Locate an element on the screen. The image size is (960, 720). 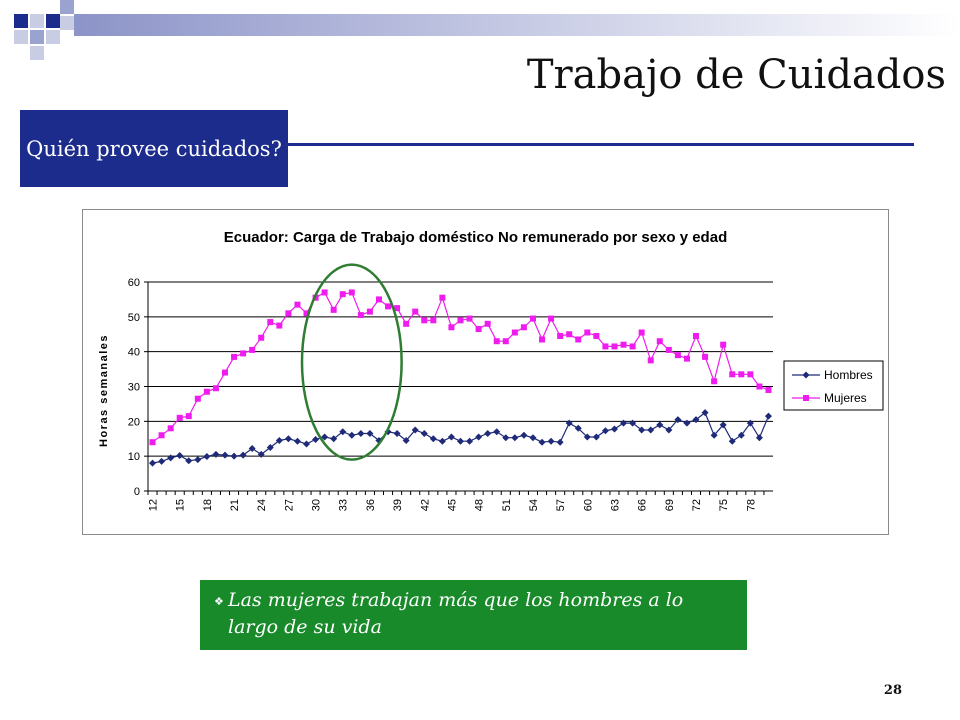
y-tick-label: 50 is located at coordinates (134, 318).